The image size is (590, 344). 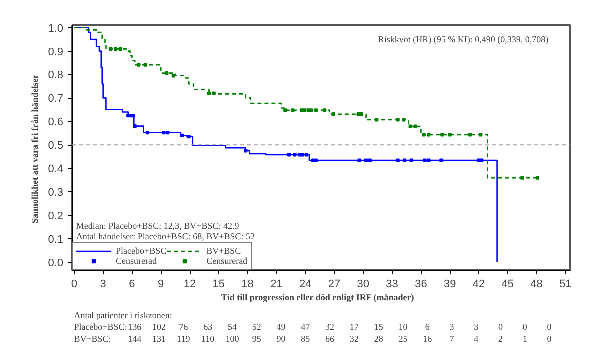 I want to click on annotation: Riskkvot (HR) (95 % KI): 0,490 (0,339, 0,708), so click(x=463, y=39).